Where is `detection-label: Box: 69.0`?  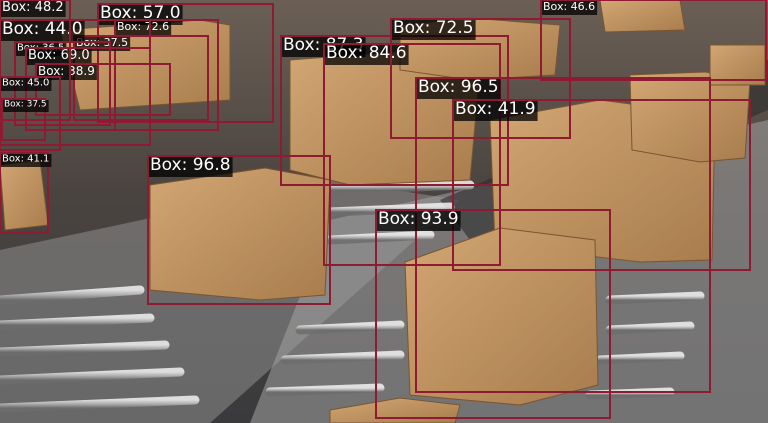 detection-label: Box: 69.0 is located at coordinates (59, 55).